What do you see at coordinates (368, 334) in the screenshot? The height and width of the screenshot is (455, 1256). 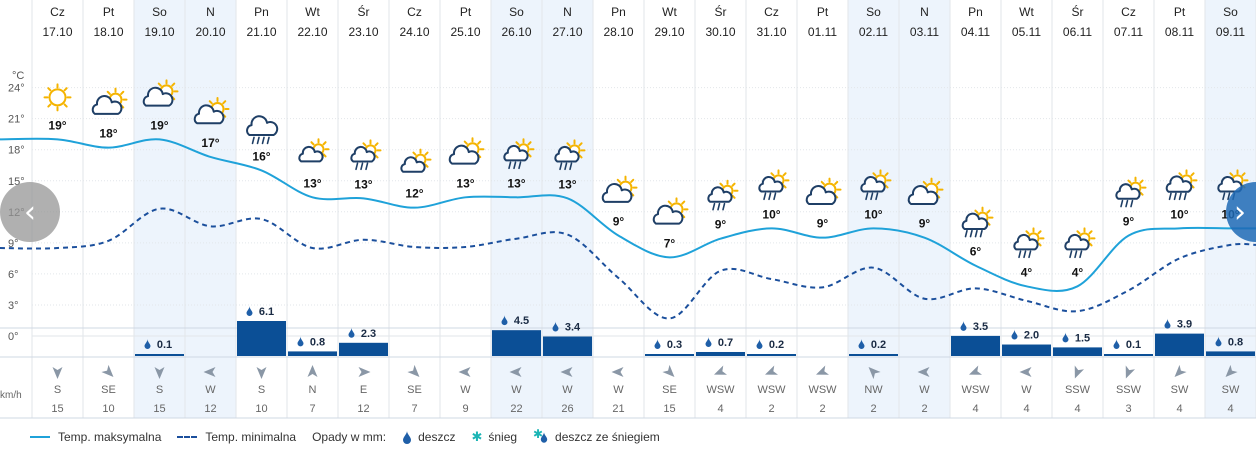 I see `precip-label: 2.3` at bounding box center [368, 334].